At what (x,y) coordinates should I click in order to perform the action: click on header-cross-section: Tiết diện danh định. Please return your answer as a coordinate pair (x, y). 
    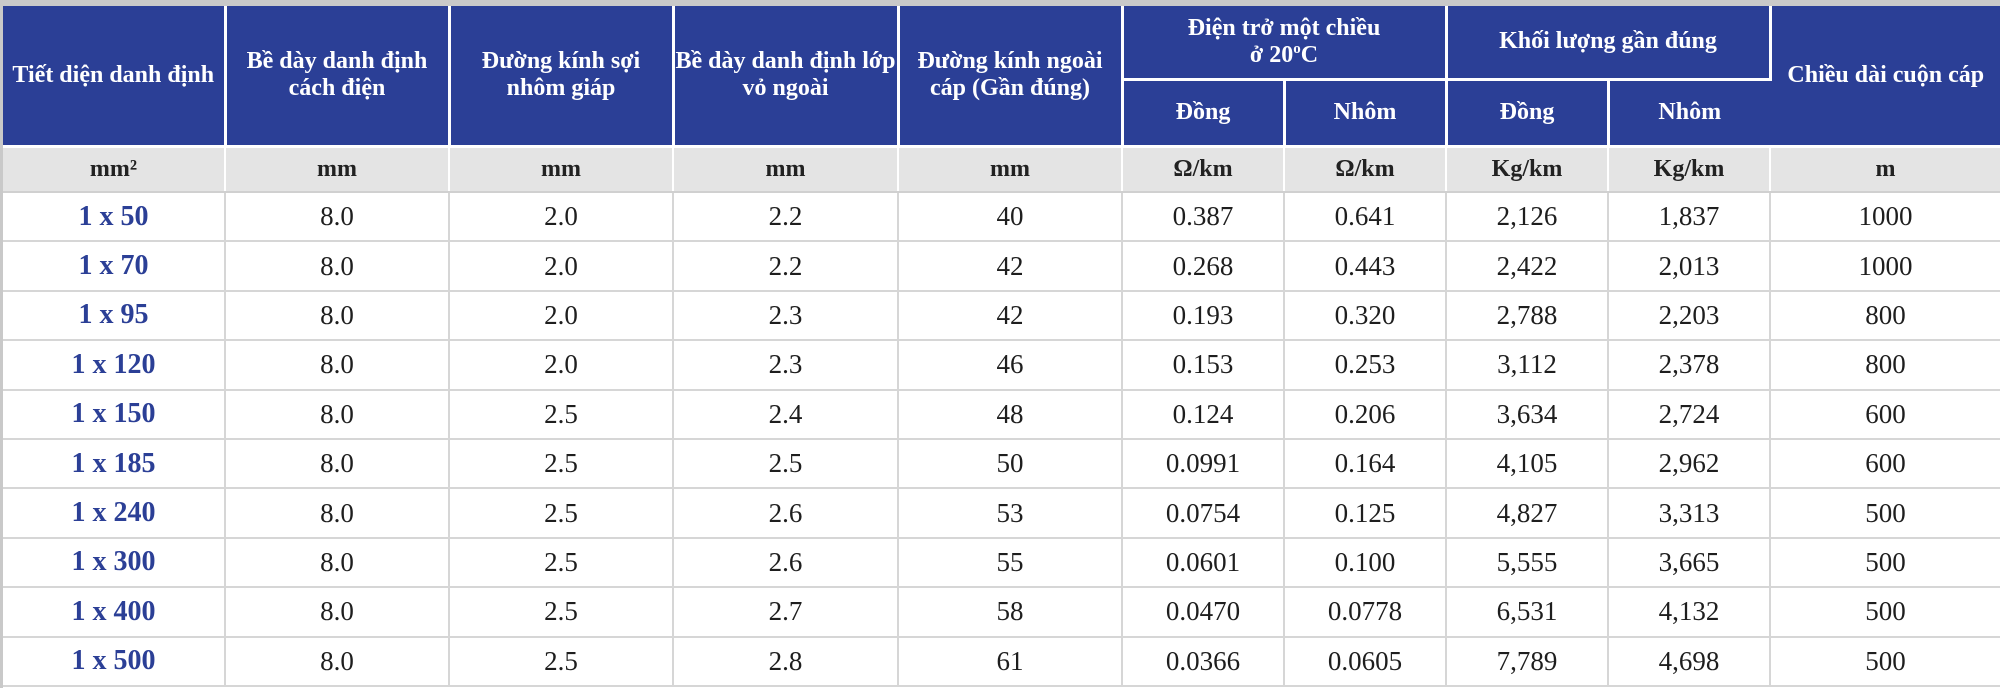
    Looking at the image, I should click on (115, 77).